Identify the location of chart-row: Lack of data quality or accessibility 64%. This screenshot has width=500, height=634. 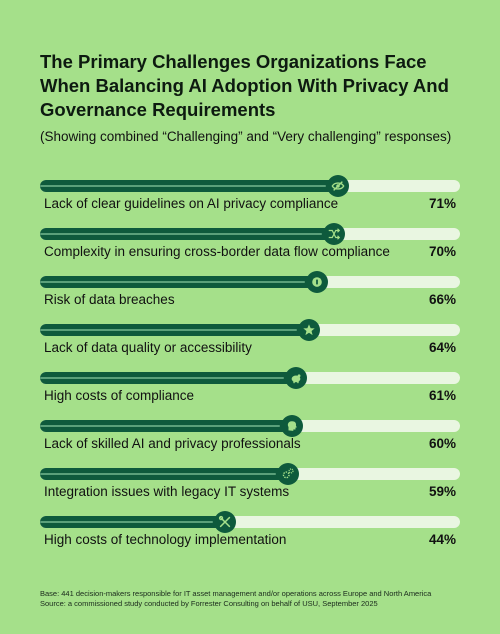
(250, 343).